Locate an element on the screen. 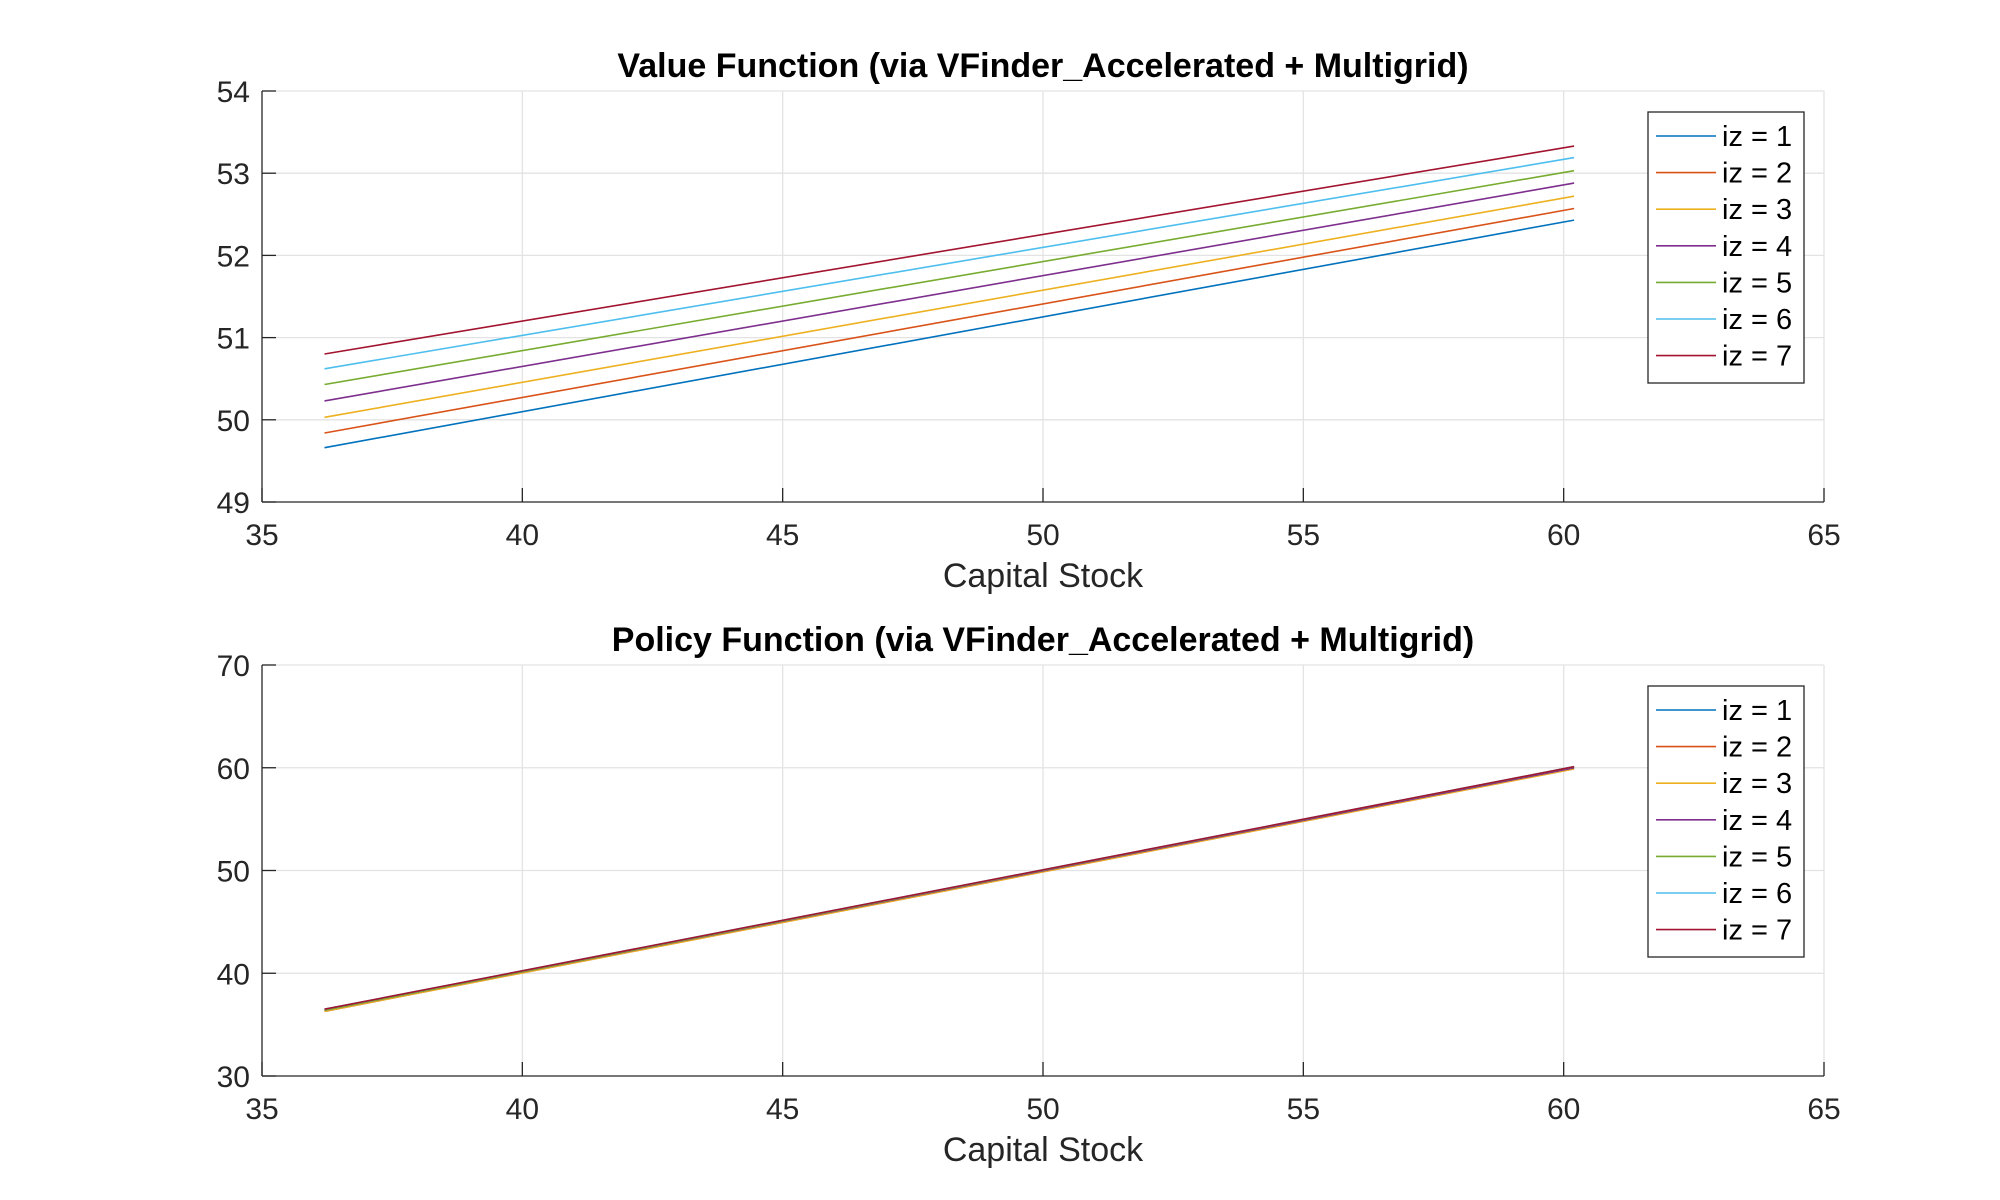 The width and height of the screenshot is (2000, 1200). policy-x-tick-label: 35 is located at coordinates (261, 1109).